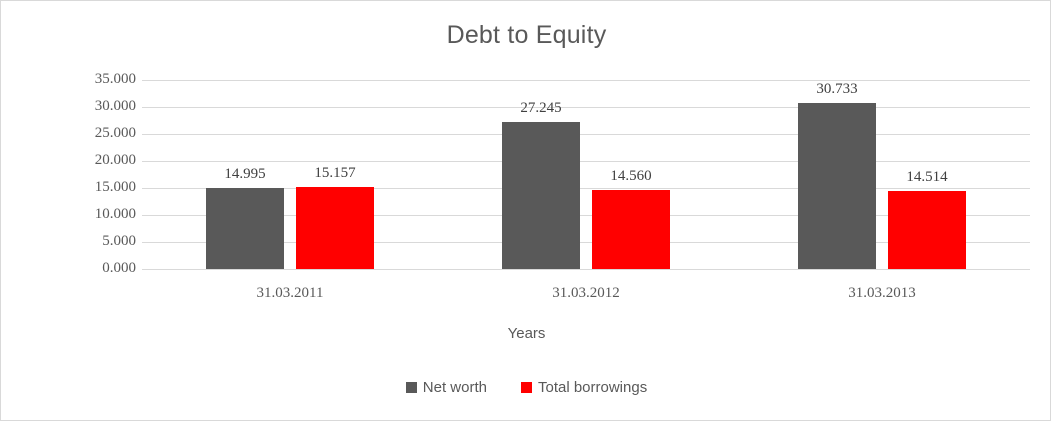  What do you see at coordinates (119, 268) in the screenshot?
I see `y-axis-tick-label: 0.000` at bounding box center [119, 268].